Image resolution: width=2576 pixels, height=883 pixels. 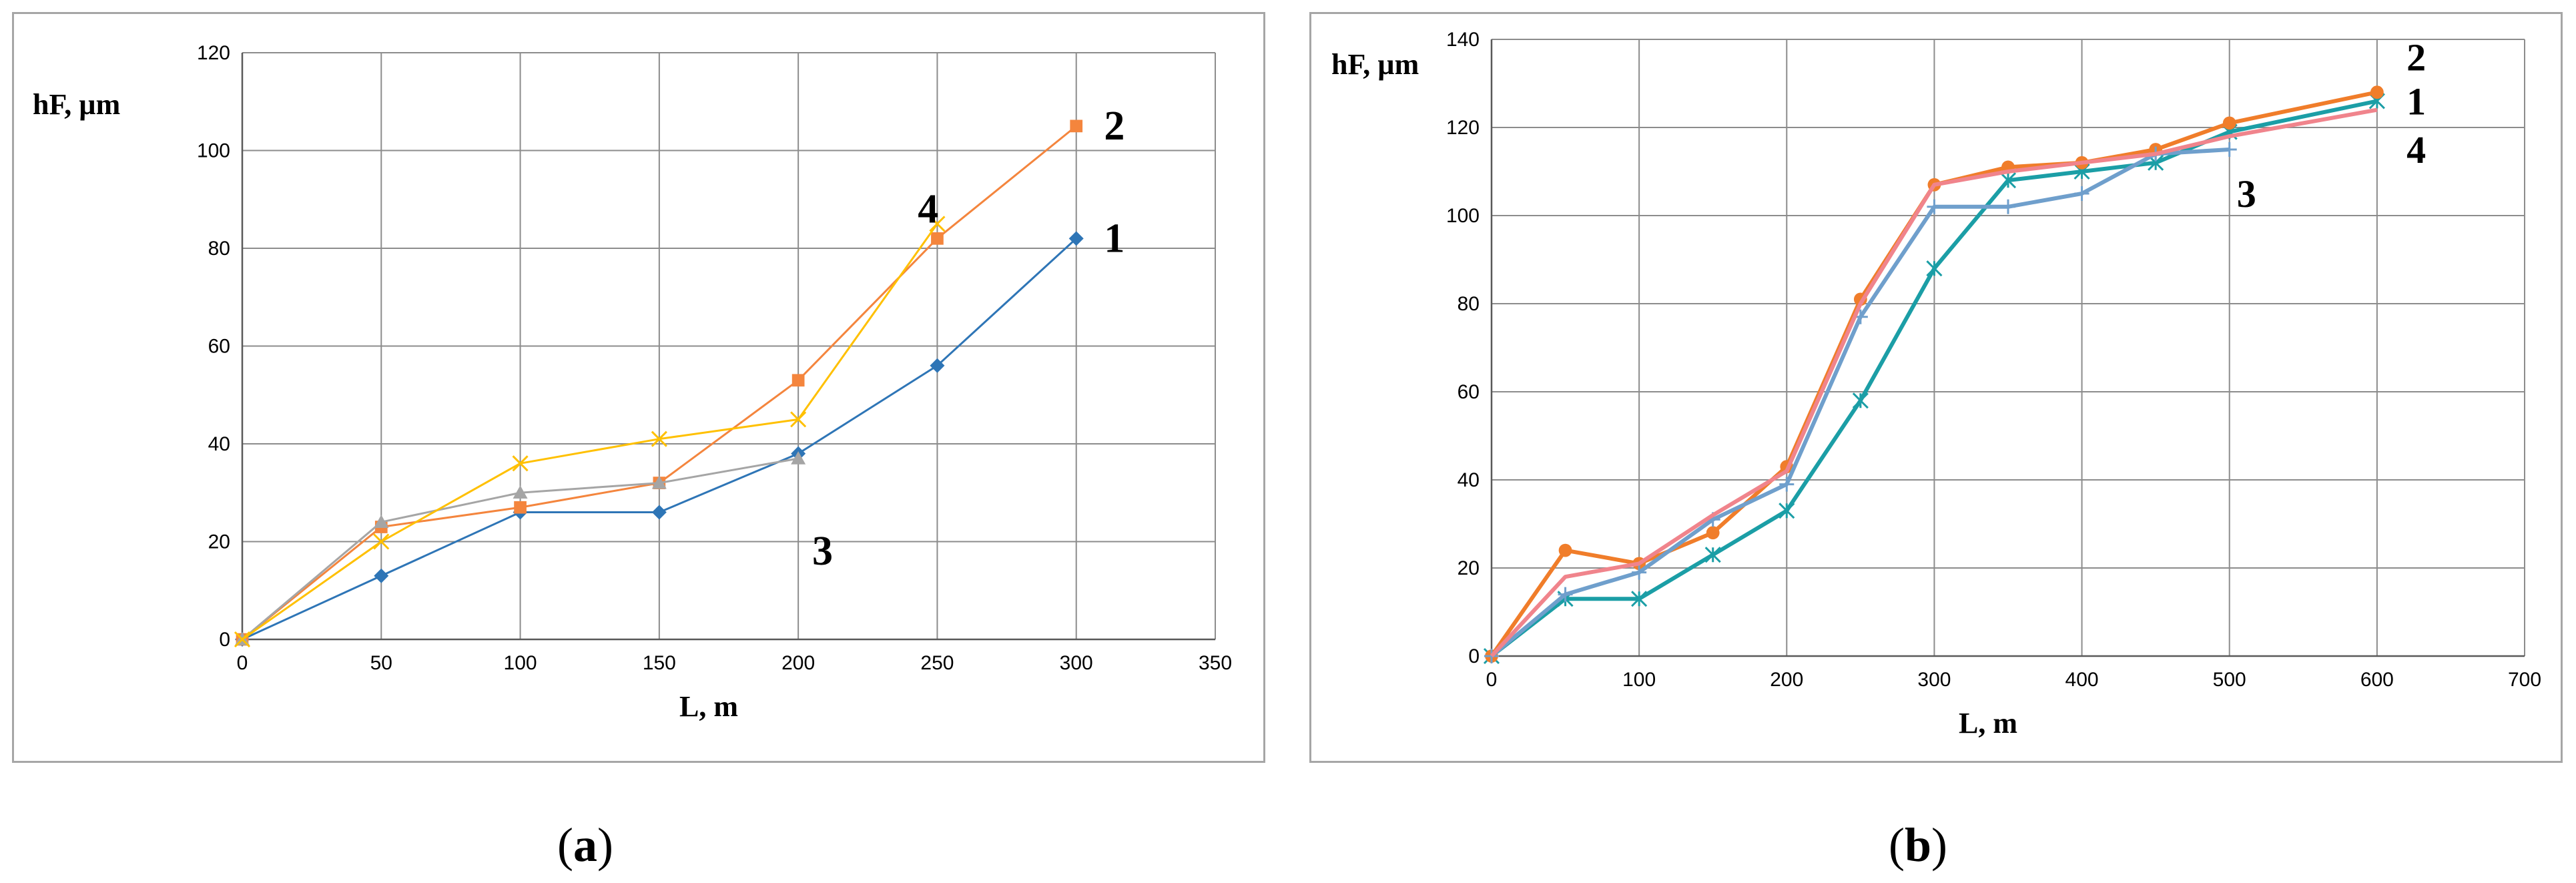 What do you see at coordinates (1114, 126) in the screenshot?
I see `chart-a-series-label-2: 2` at bounding box center [1114, 126].